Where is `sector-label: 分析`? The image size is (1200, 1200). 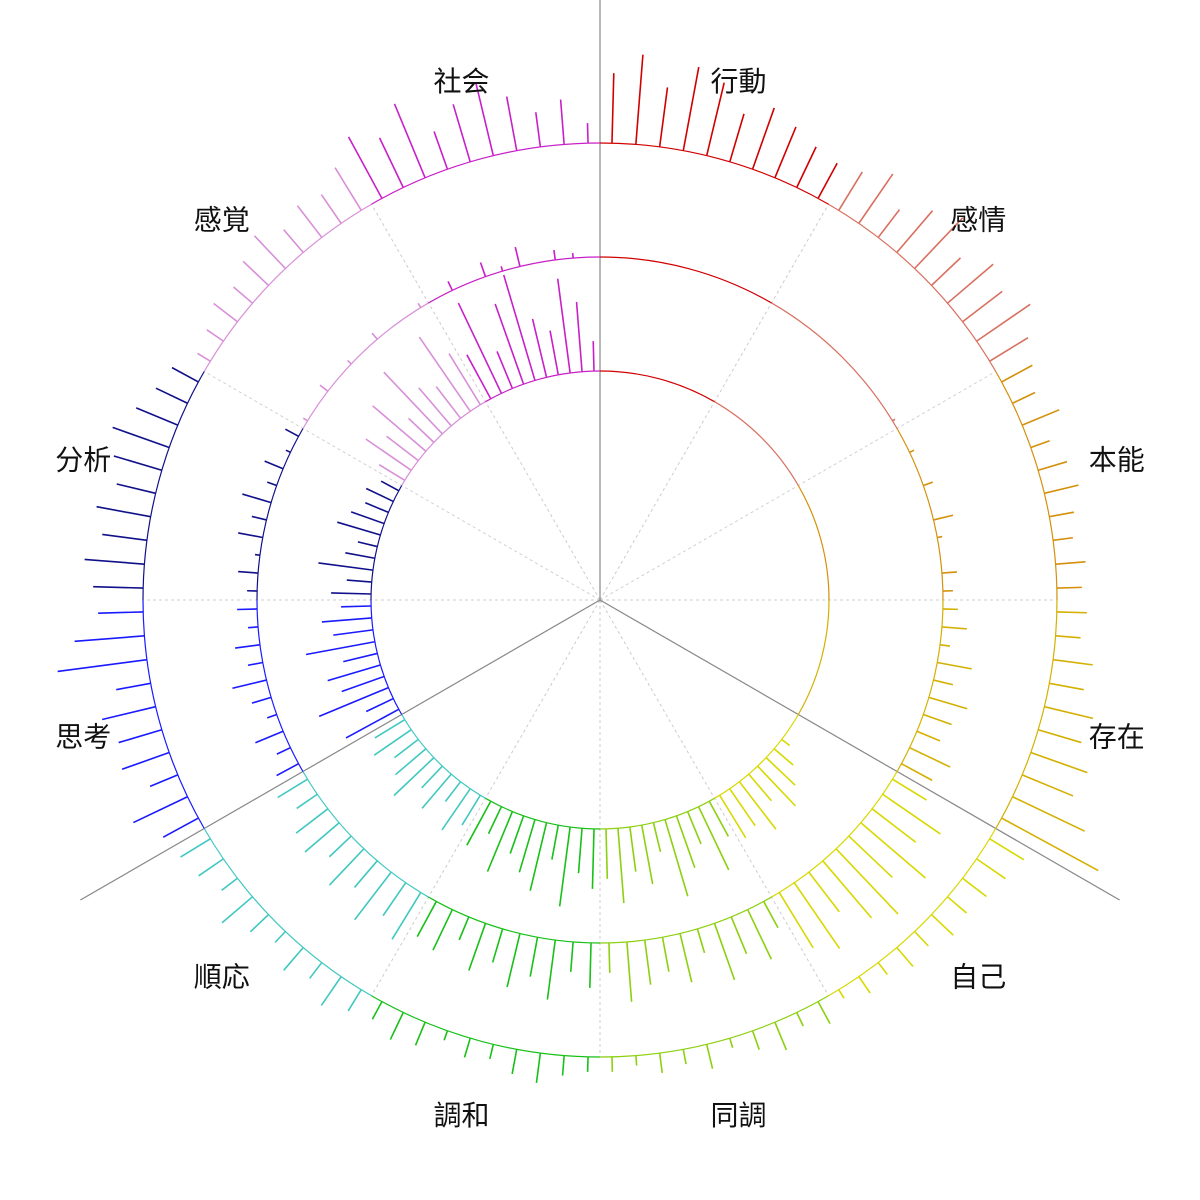 sector-label: 分析 is located at coordinates (83, 460).